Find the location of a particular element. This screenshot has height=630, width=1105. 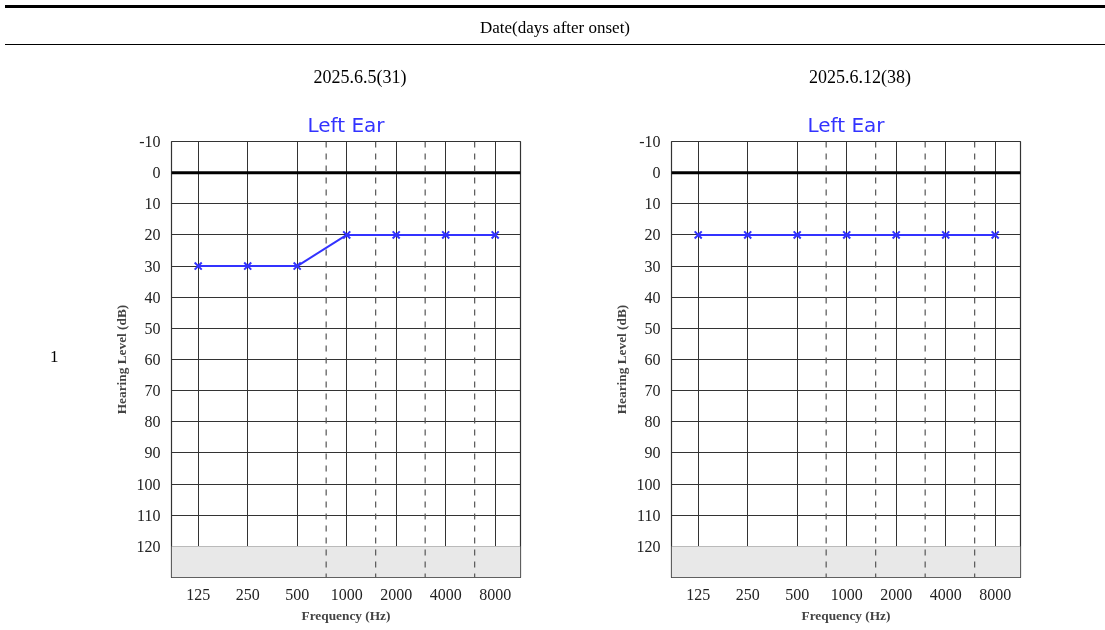

chart-subtitle: 2025.6.12(38) is located at coordinates (860, 77).